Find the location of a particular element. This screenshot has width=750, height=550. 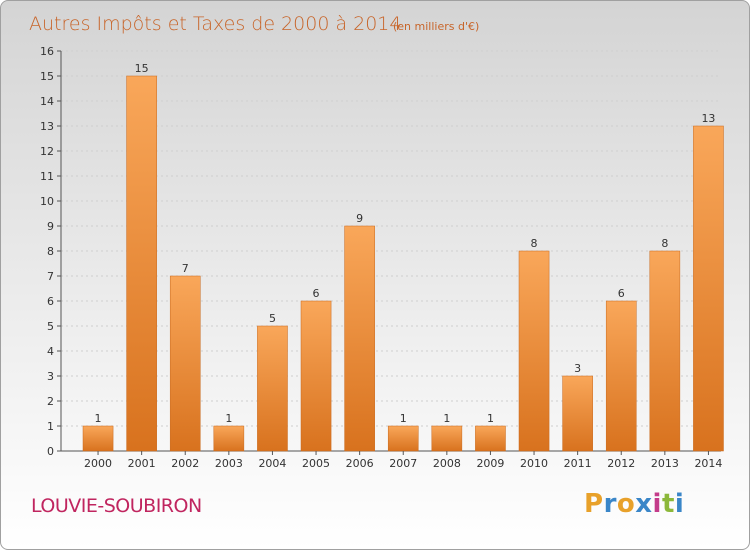

x-tick-label: 2000 is located at coordinates (98, 463).